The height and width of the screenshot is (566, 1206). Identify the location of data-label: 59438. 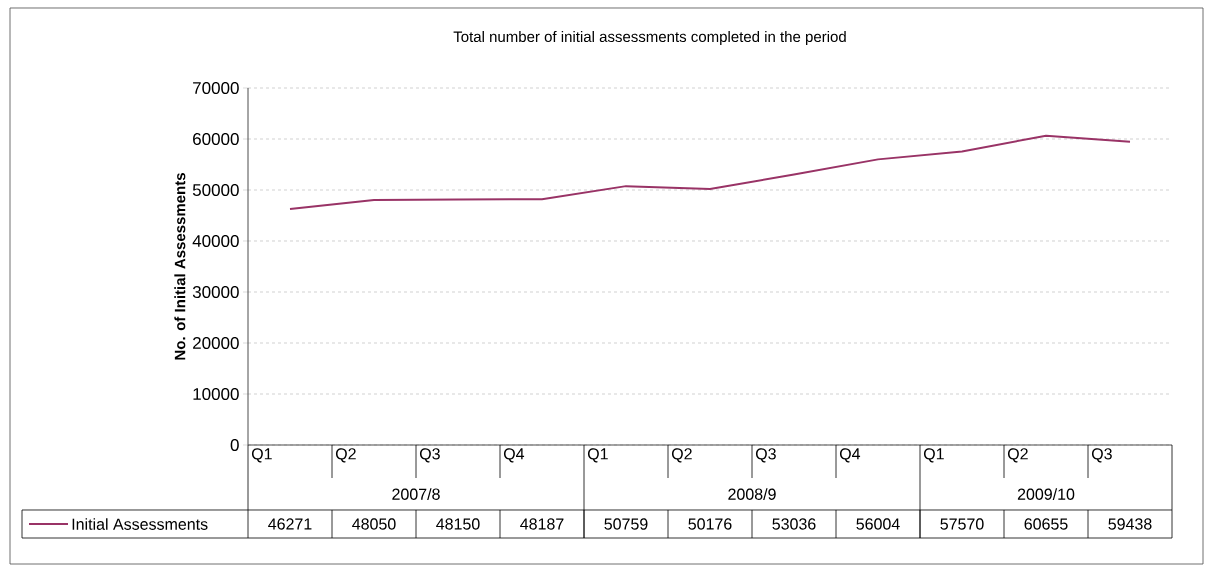
(1130, 524).